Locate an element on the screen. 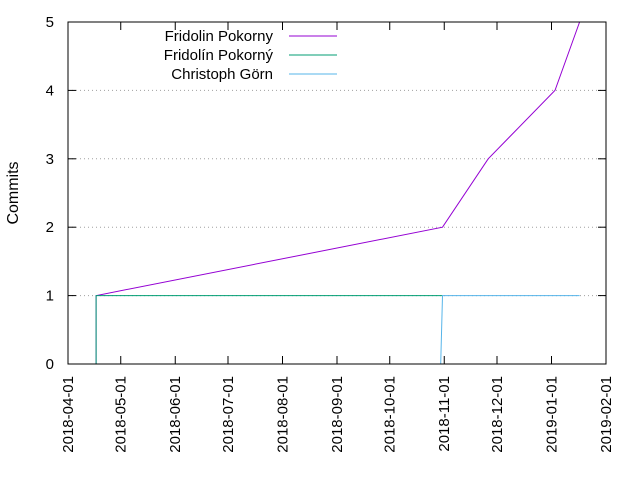  y-tick-label: 0 is located at coordinates (50, 364).